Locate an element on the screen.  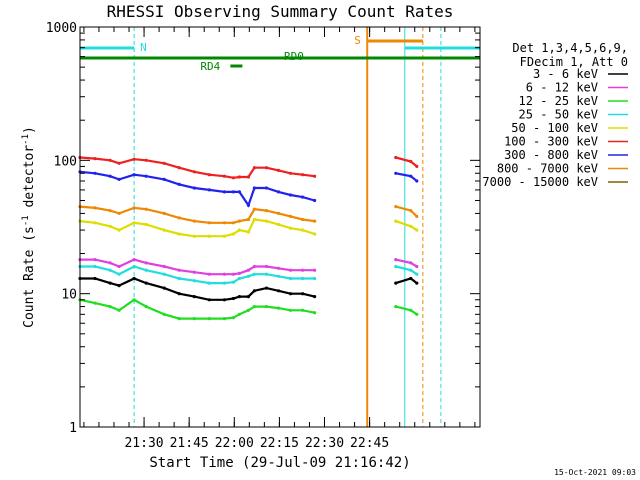
legend-header-line2: FDecim 1, Att 0 is located at coordinates (574, 62).